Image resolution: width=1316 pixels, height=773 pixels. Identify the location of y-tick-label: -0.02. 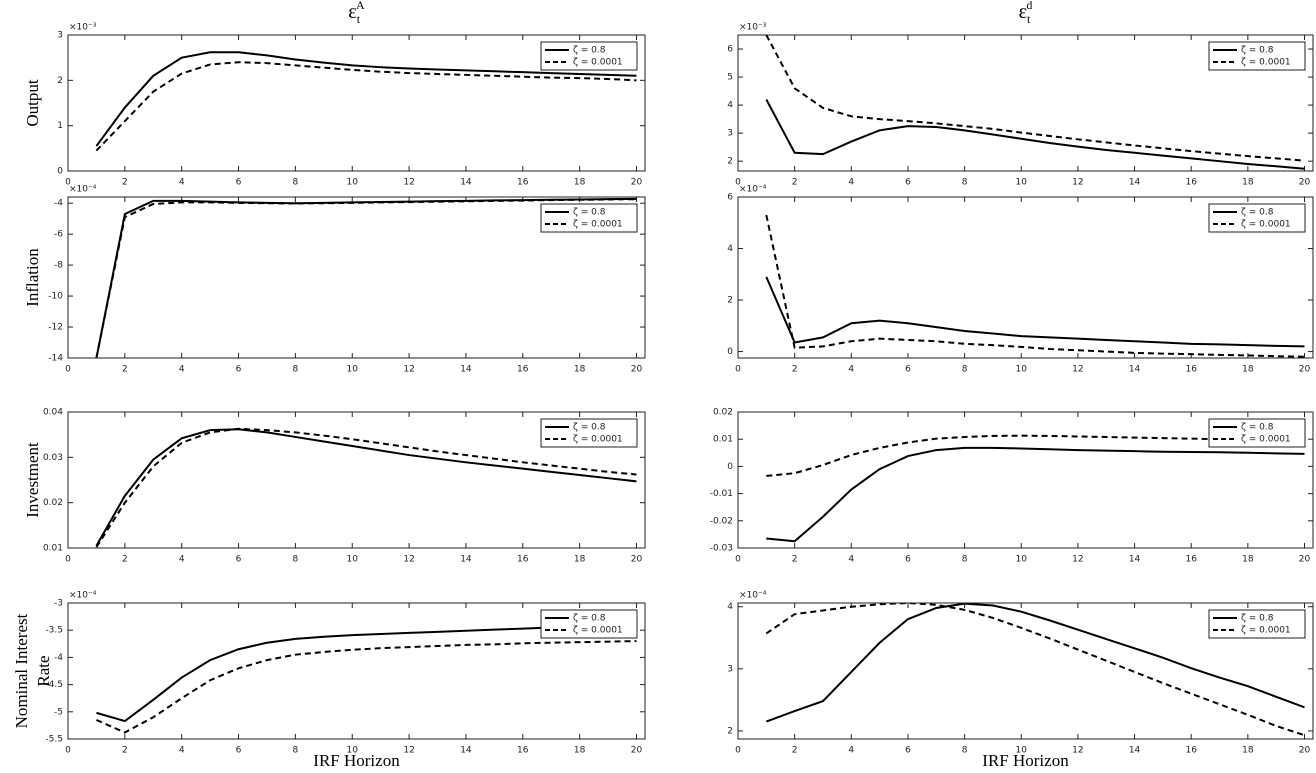
(721, 521).